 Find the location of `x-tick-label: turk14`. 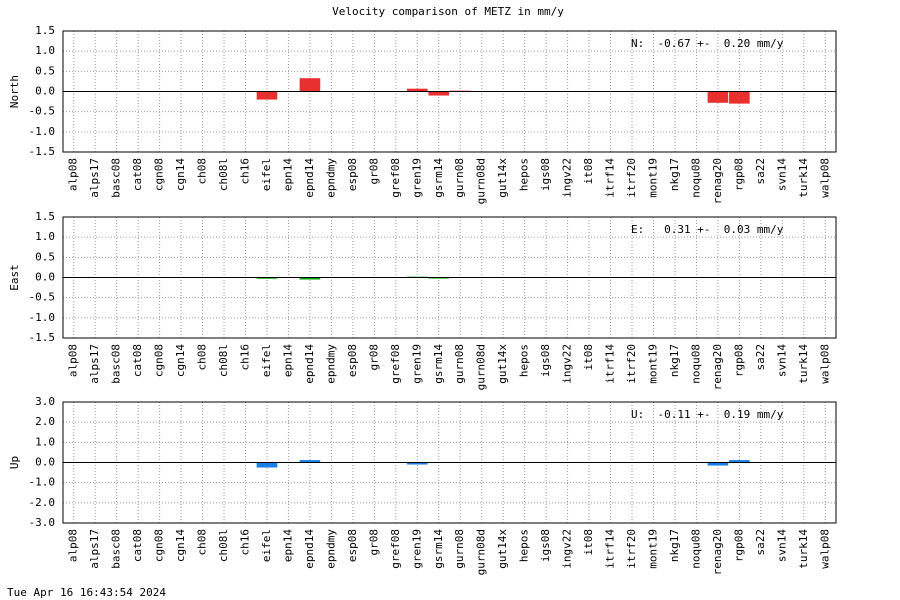

x-tick-label: turk14 is located at coordinates (803, 178).